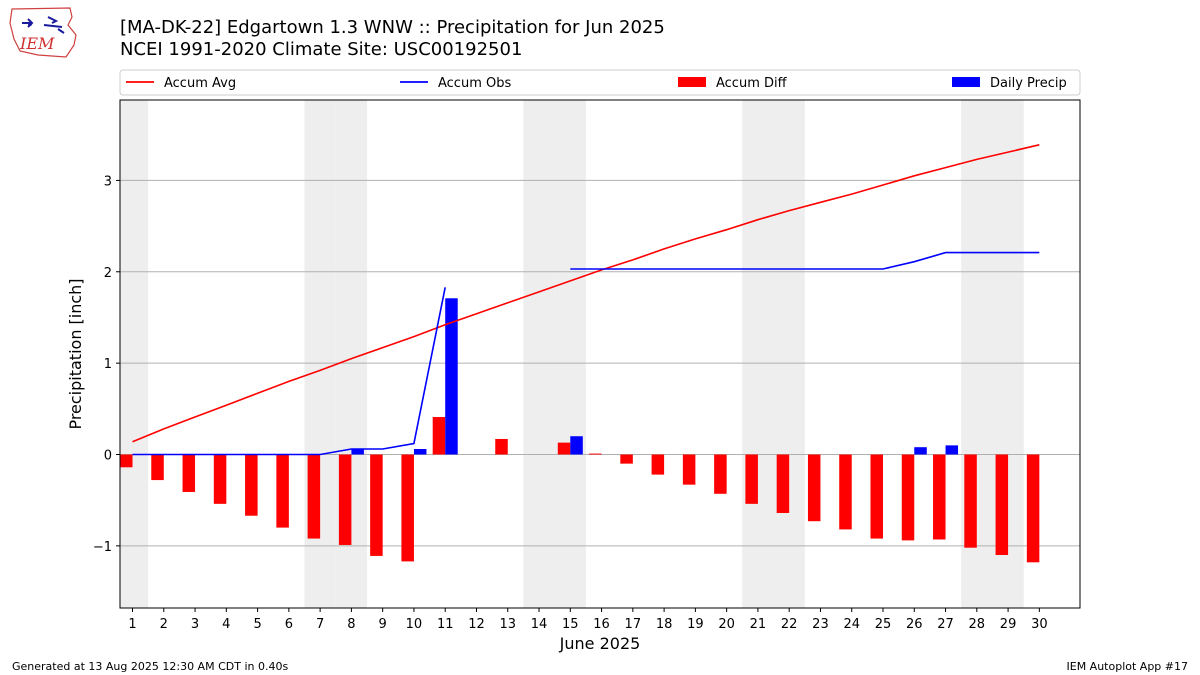 This screenshot has height=675, width=1200. I want to click on legend-accum-avg-label: Accum Avg, so click(200, 83).